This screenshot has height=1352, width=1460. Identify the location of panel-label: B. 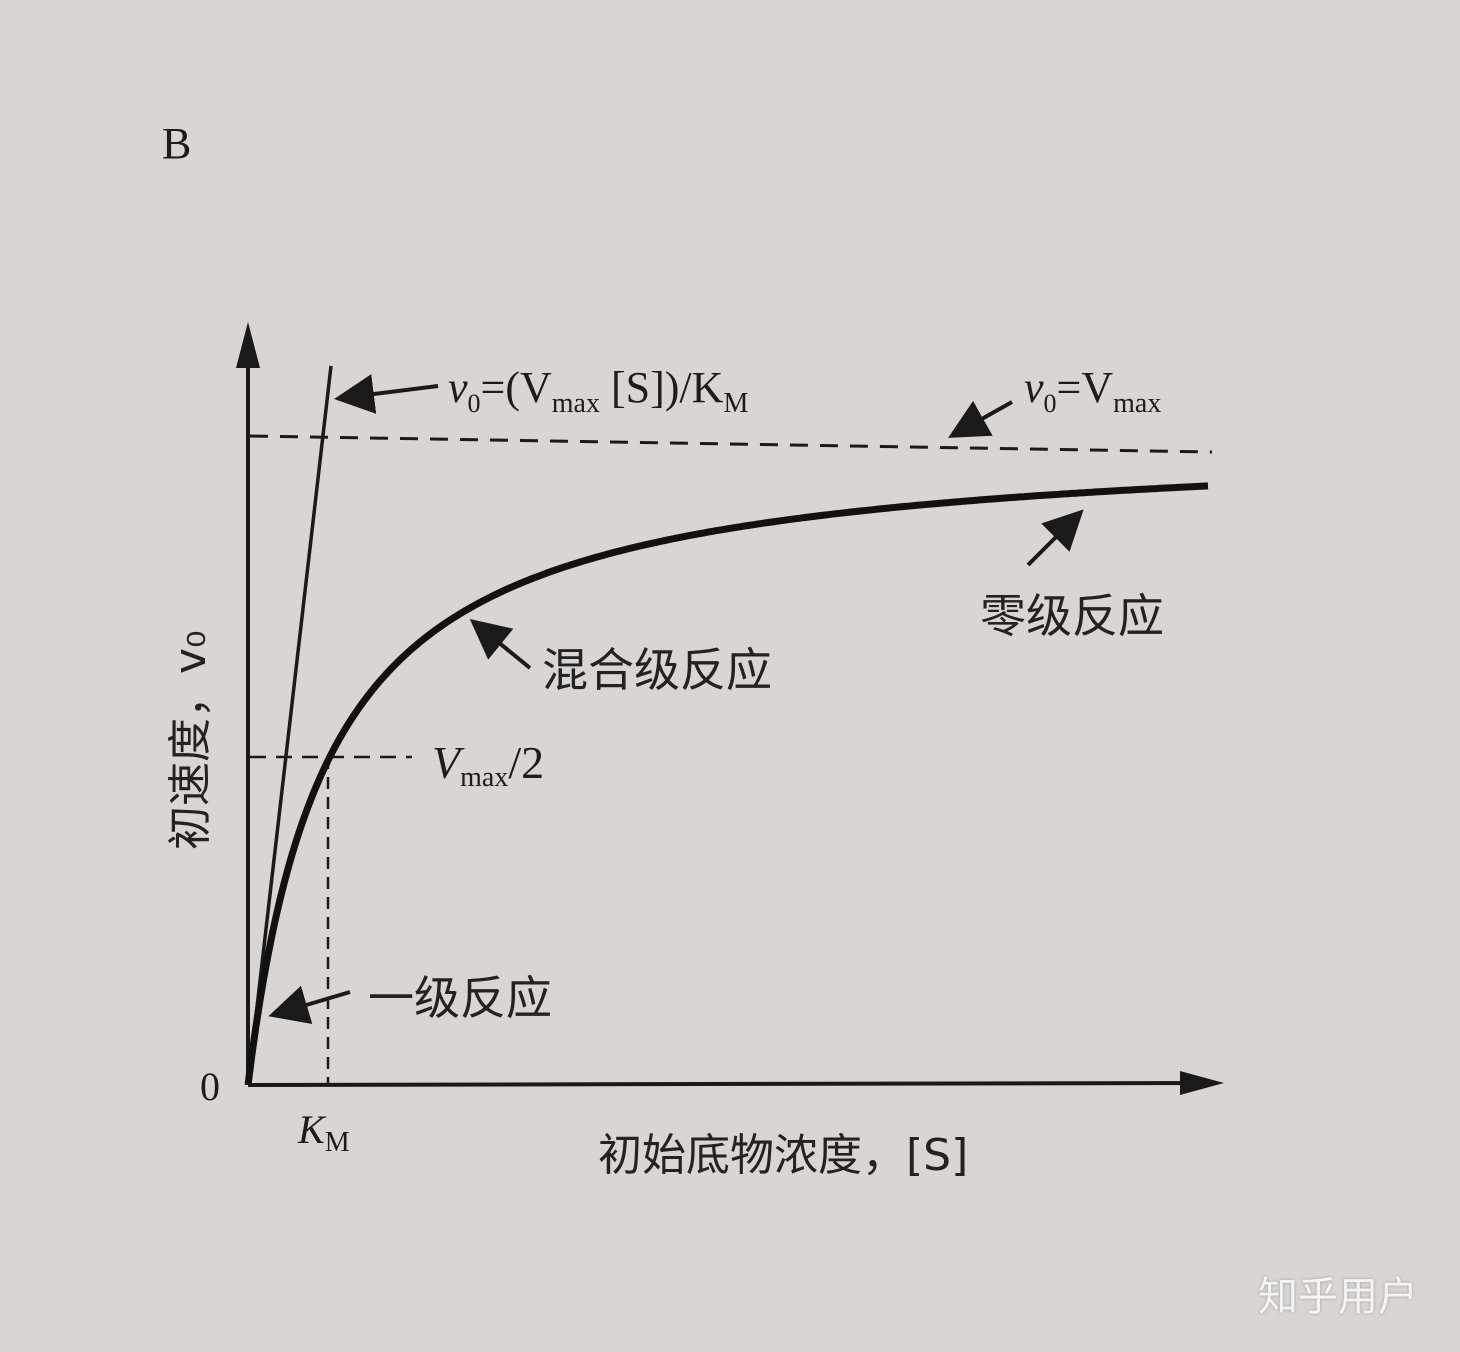
(176, 143).